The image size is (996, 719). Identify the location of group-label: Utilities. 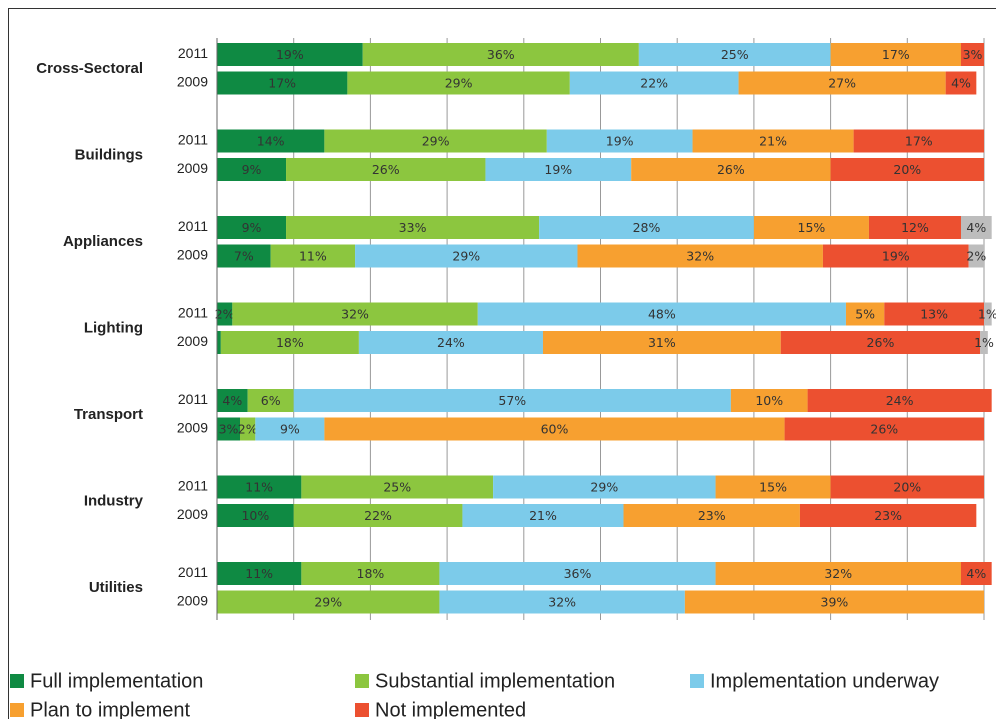
(116, 587).